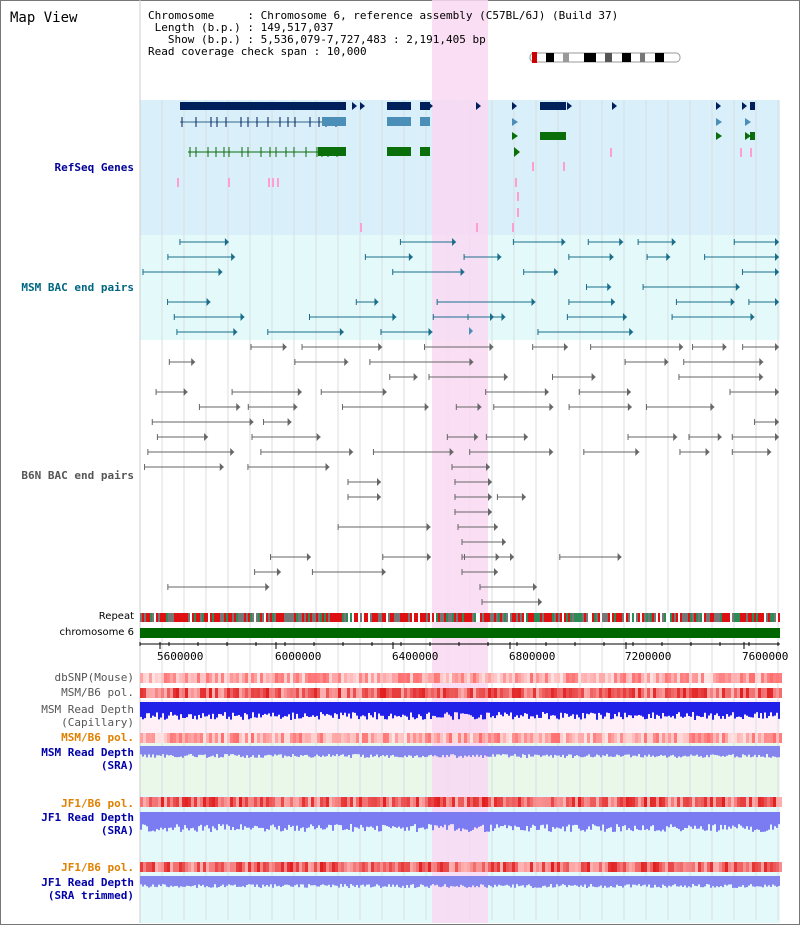 The width and height of the screenshot is (800, 925). I want to click on refseq-track-label: RefSeq Genes, so click(94, 167).